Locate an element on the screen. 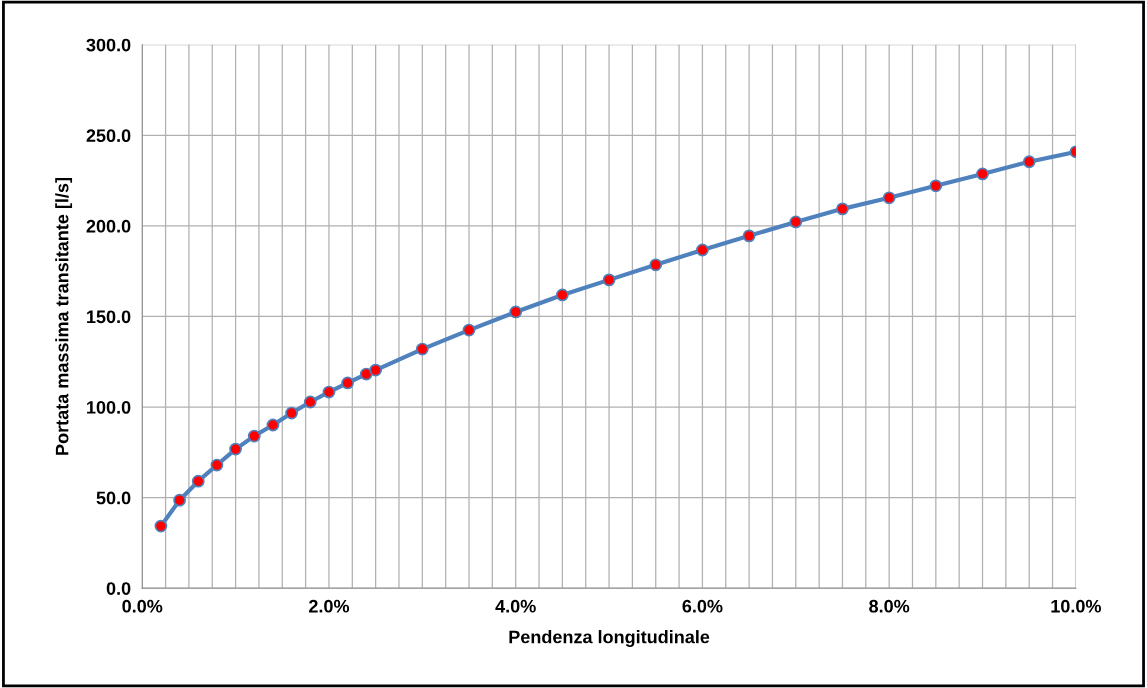 This screenshot has height=688, width=1147. y-tick-label: 50.0 is located at coordinates (113, 498).